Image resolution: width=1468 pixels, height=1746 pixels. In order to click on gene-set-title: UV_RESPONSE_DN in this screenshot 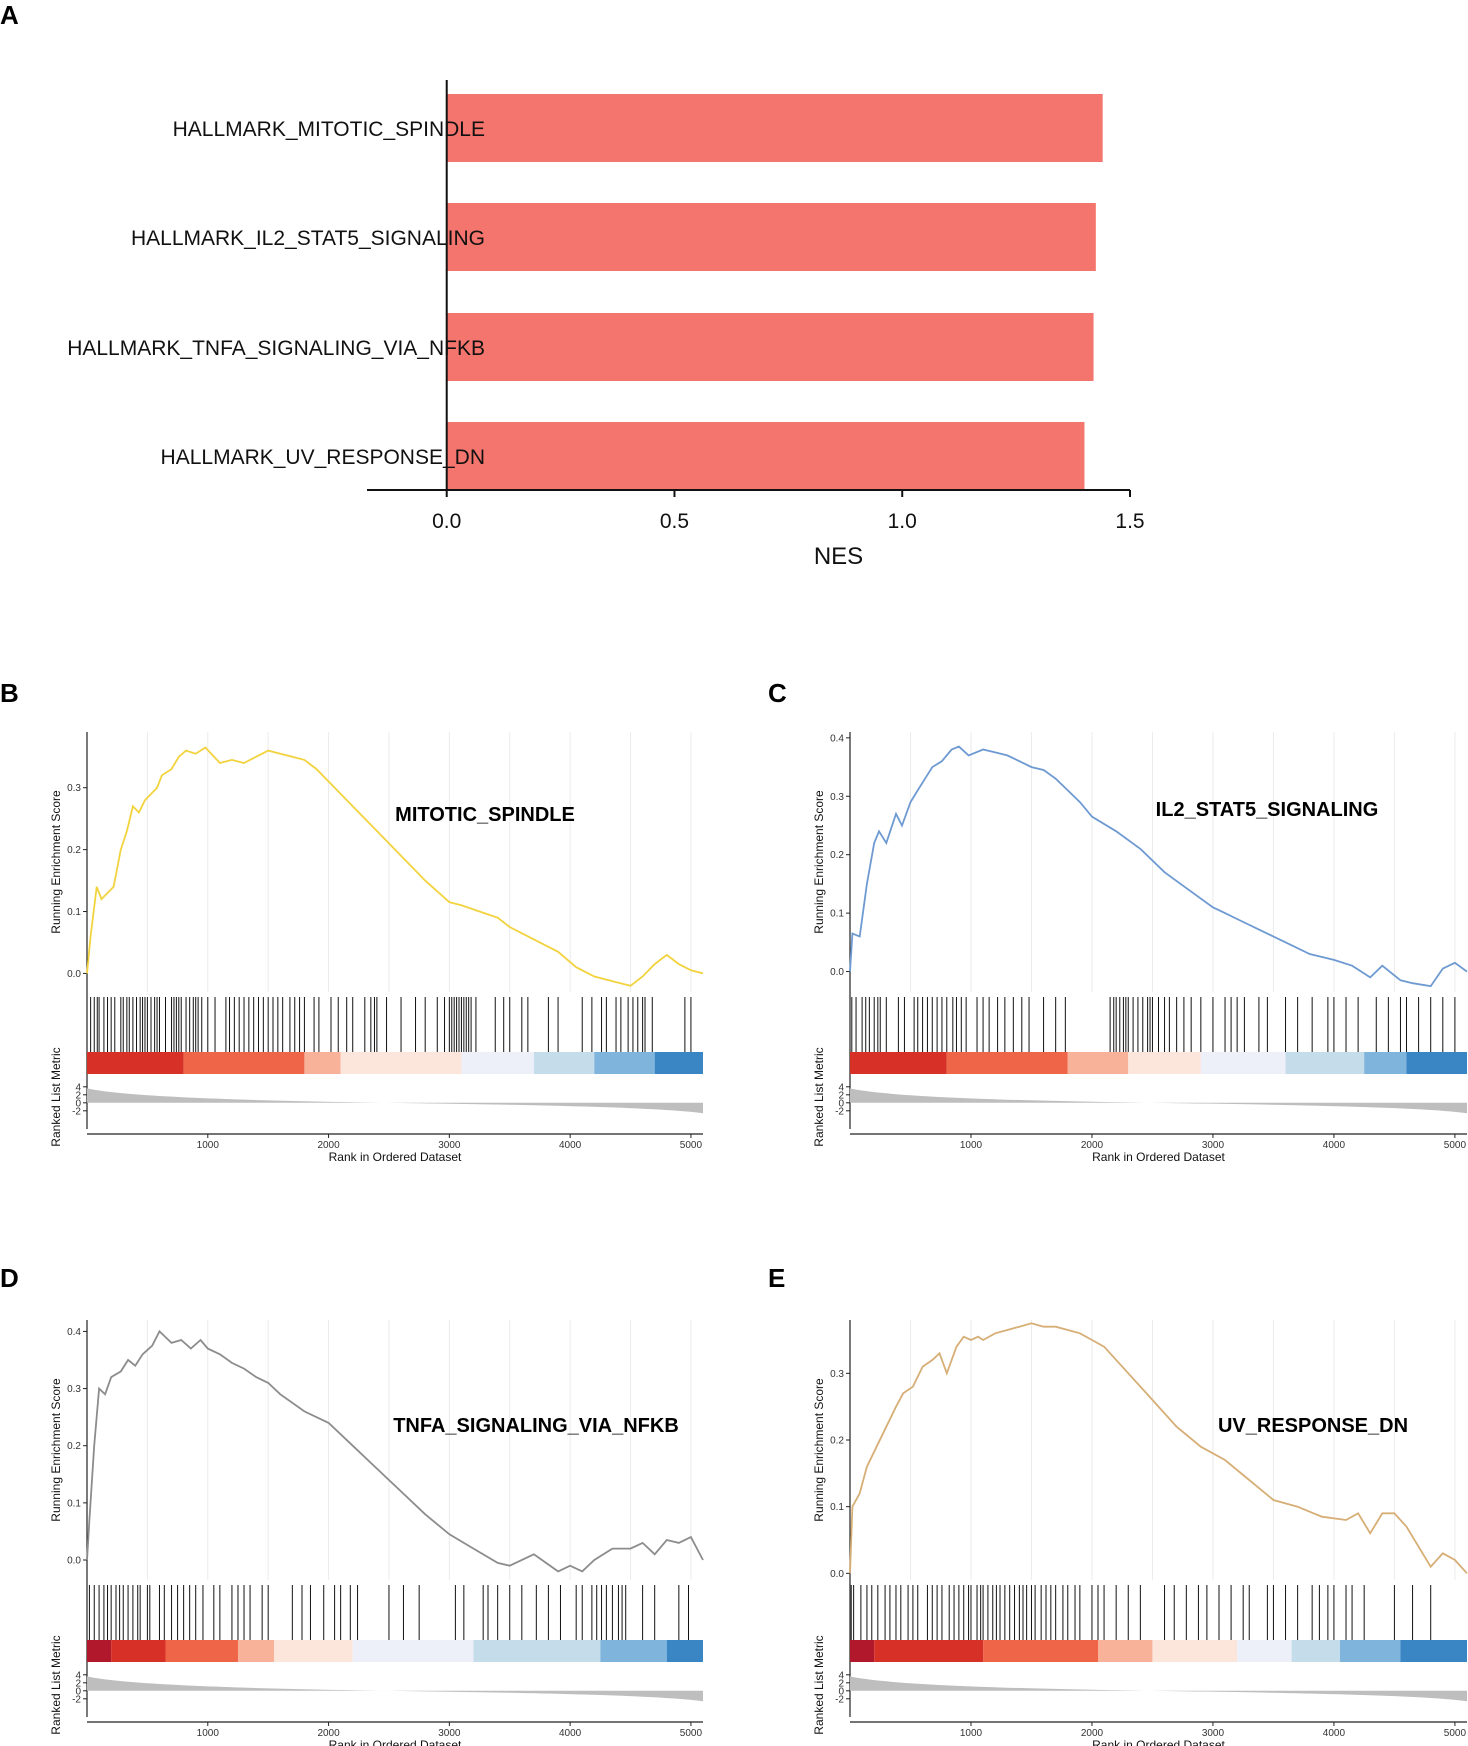, I will do `click(1313, 1426)`.